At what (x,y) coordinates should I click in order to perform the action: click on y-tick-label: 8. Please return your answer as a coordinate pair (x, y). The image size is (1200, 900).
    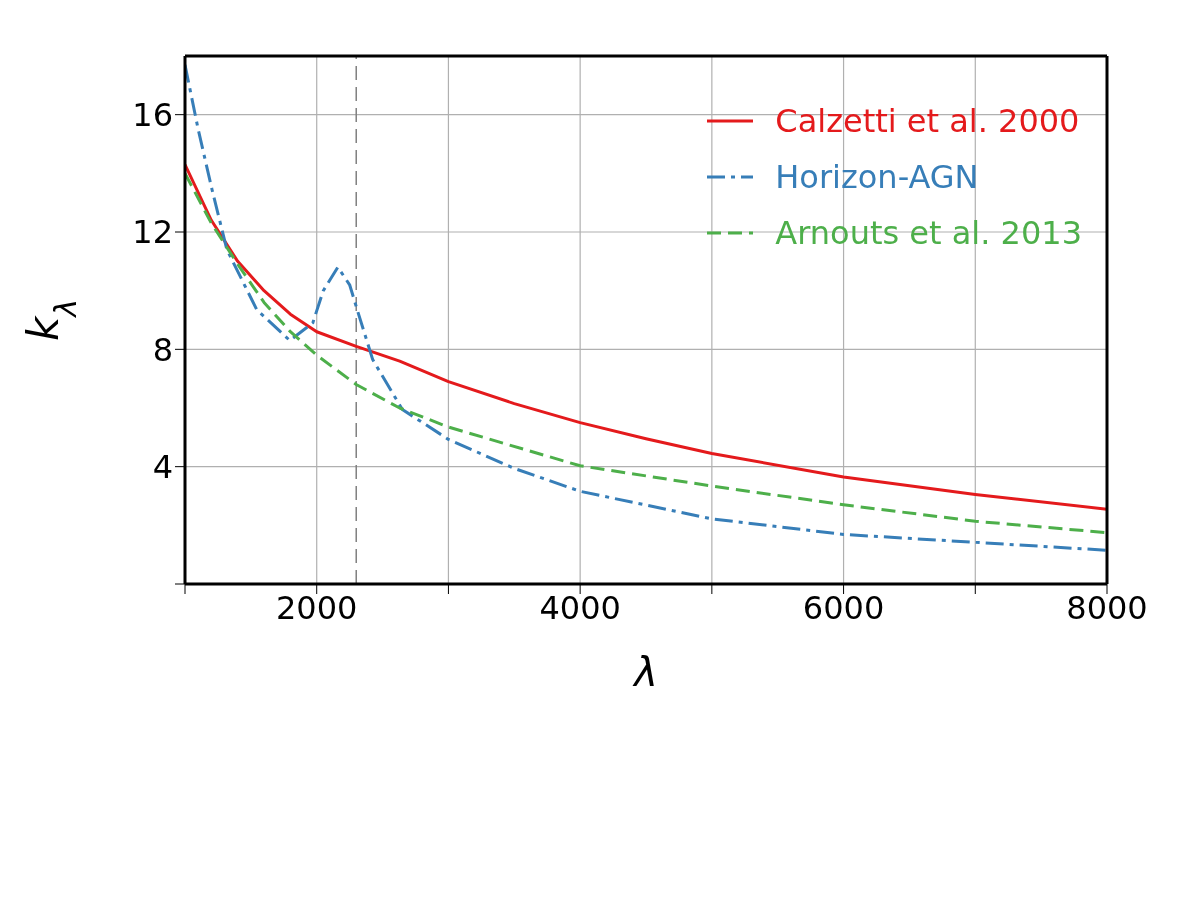
    Looking at the image, I should click on (162, 349).